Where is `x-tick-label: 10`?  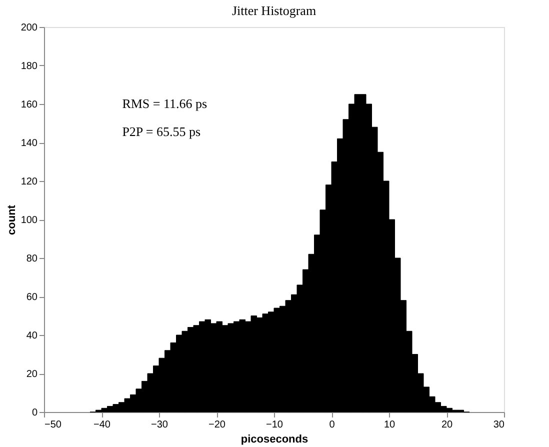
x-tick-label: 10 is located at coordinates (390, 425).